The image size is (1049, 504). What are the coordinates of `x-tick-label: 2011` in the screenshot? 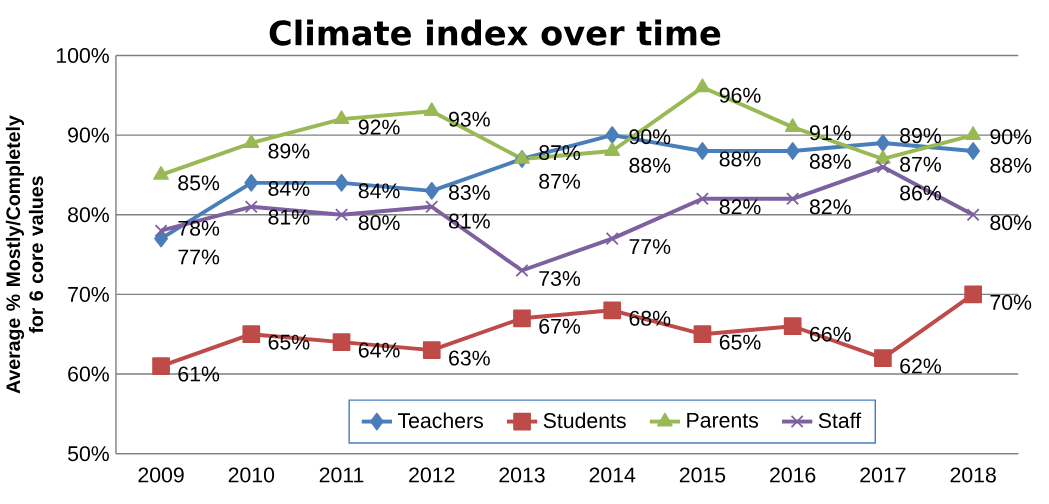 It's located at (341, 475).